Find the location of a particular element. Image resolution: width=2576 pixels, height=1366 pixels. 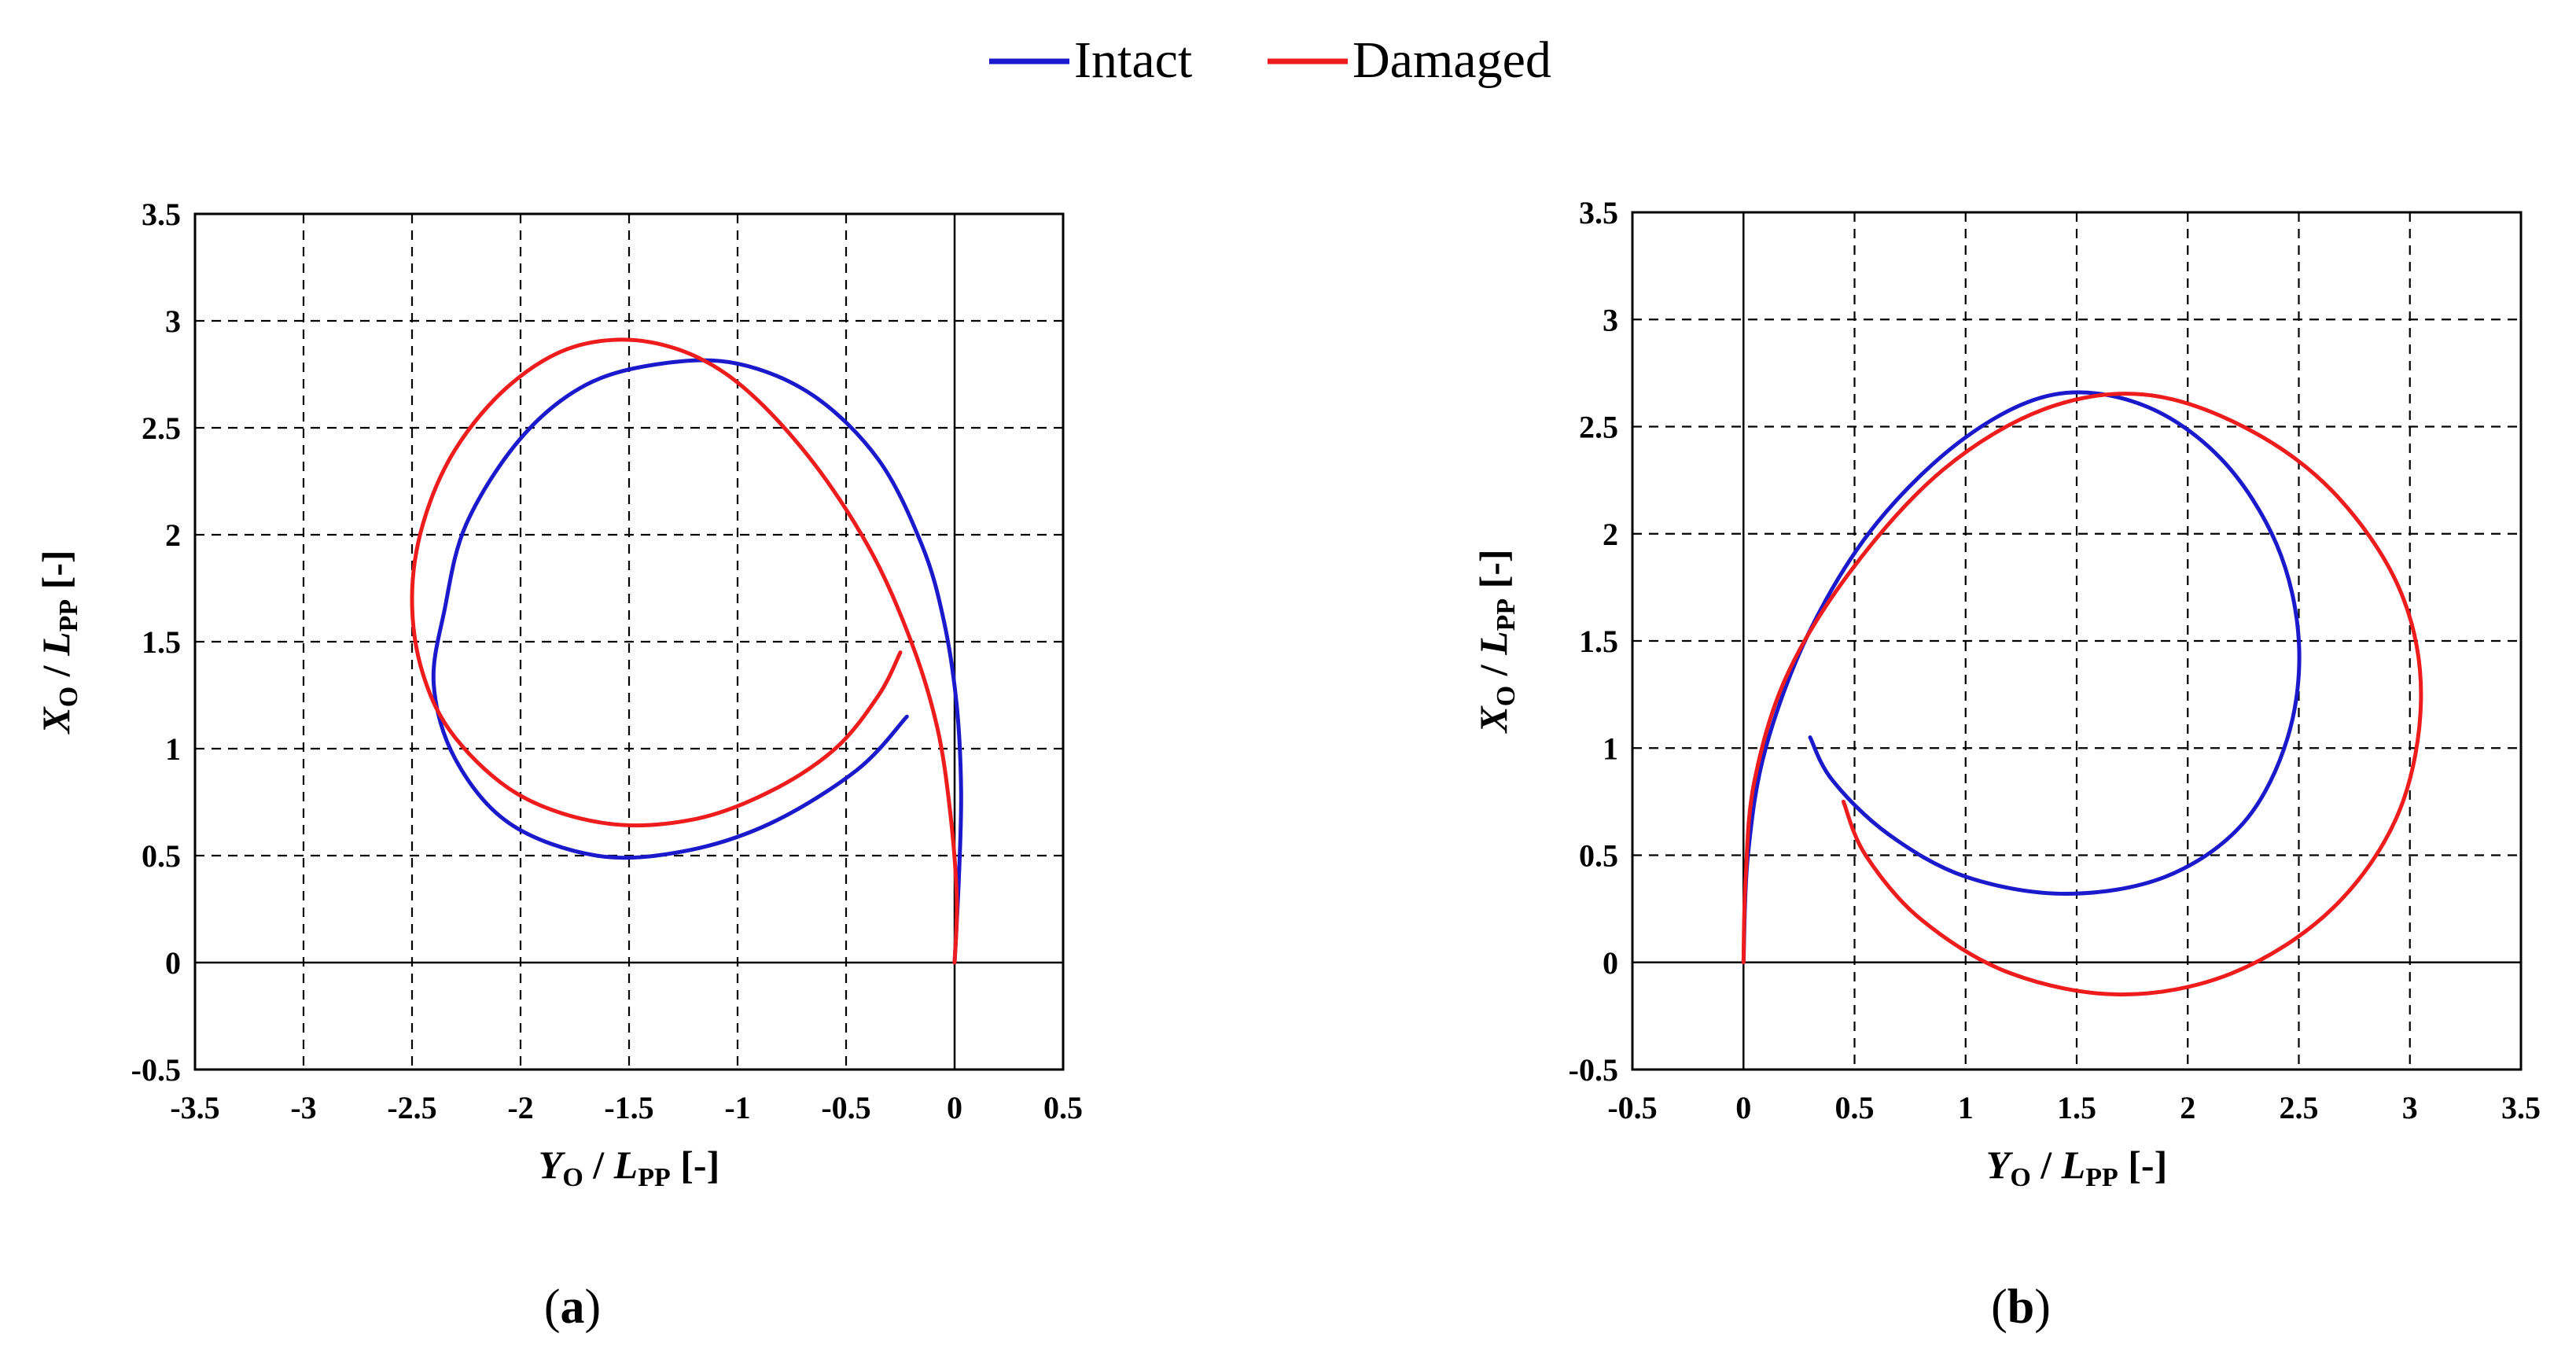

legend-label-damaged: Damaged is located at coordinates (1451, 60).